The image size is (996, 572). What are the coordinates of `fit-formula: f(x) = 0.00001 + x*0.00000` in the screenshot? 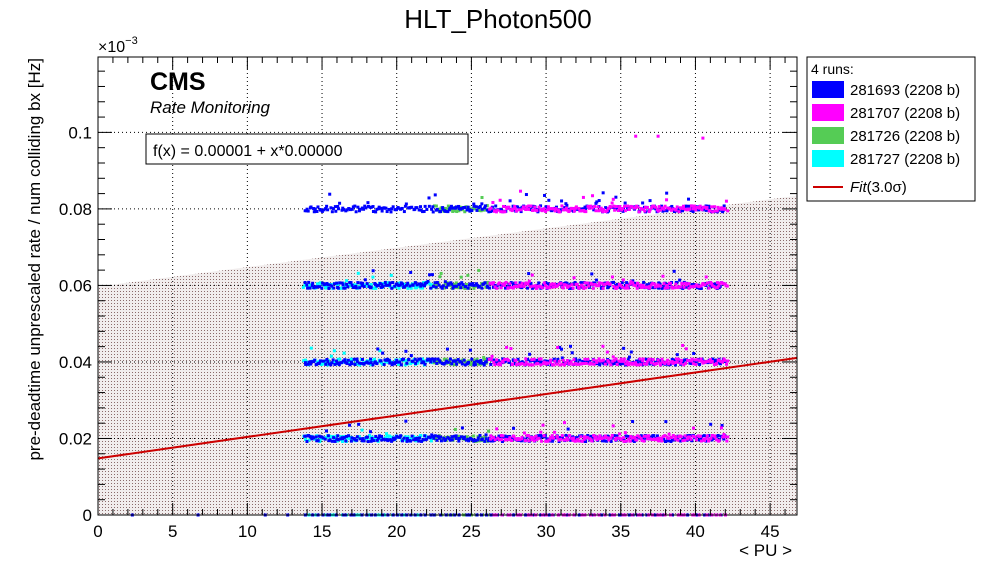 It's located at (248, 151).